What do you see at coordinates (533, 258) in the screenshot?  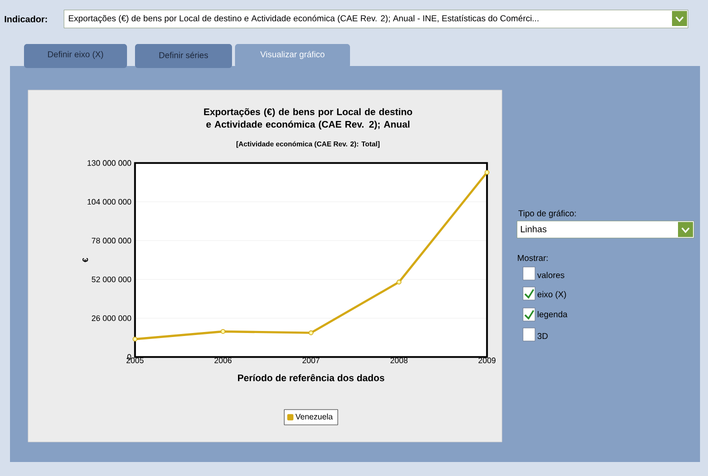 I see `text: Mostrar:` at bounding box center [533, 258].